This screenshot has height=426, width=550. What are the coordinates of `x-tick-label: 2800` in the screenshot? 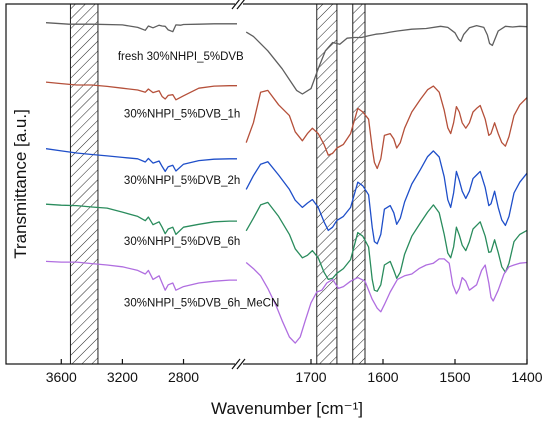 It's located at (183, 377).